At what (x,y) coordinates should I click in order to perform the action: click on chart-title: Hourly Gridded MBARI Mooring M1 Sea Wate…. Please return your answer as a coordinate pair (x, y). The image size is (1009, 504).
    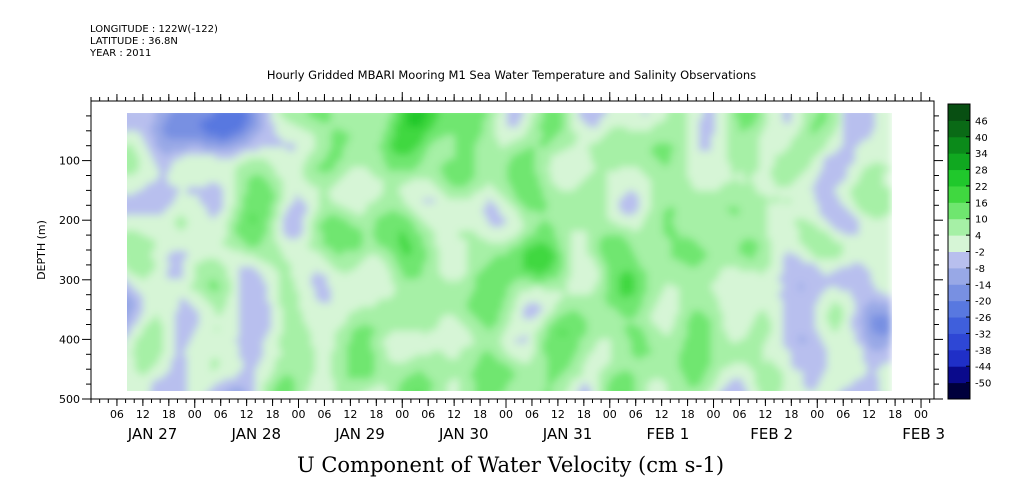
    Looking at the image, I should click on (511, 75).